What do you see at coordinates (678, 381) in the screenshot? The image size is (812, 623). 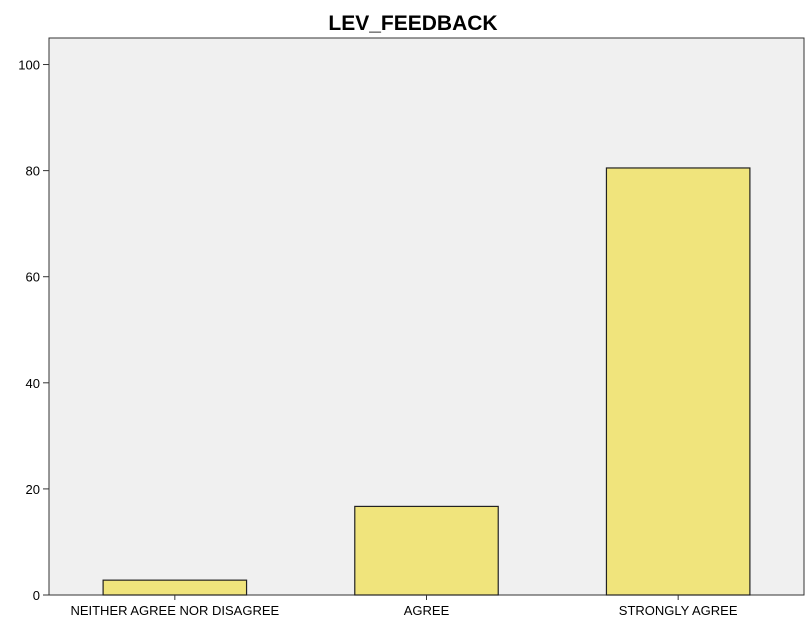 I see `bar-strongly-agree` at bounding box center [678, 381].